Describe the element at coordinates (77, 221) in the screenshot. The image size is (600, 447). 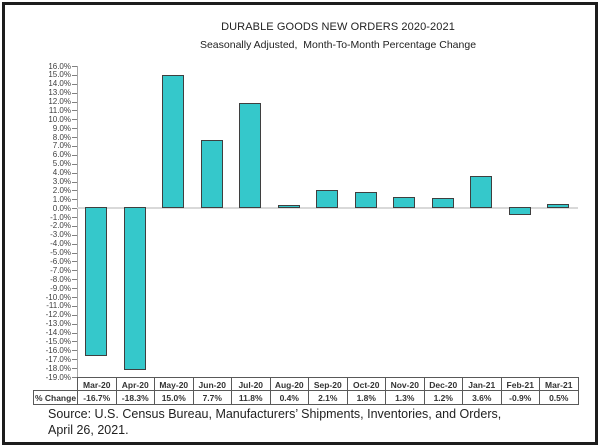
I see `y-axis-line` at that location.